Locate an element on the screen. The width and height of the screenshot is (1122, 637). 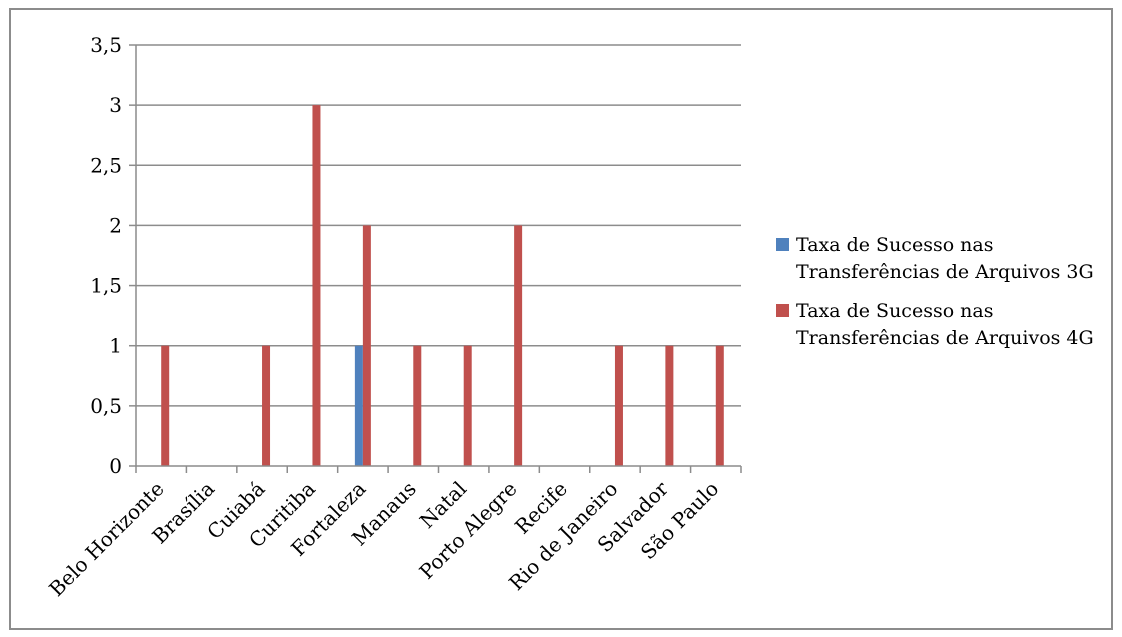
y-tick-label: 3 is located at coordinates (115, 105).